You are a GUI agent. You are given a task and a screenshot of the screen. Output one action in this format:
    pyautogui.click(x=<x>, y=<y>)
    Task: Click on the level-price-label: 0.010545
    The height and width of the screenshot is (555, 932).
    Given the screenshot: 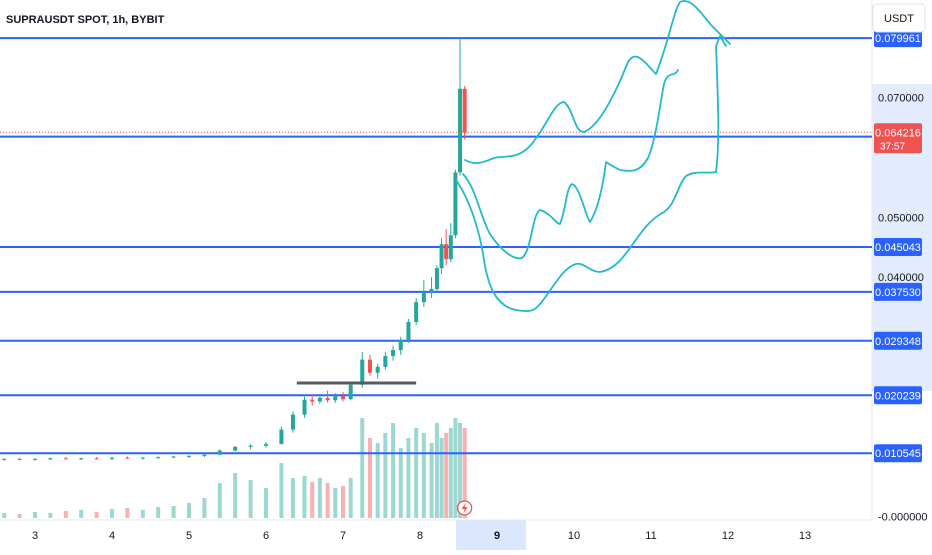 What is the action you would take?
    pyautogui.click(x=898, y=453)
    